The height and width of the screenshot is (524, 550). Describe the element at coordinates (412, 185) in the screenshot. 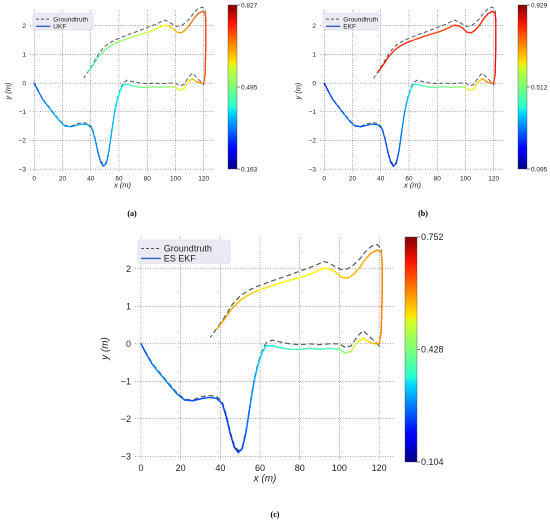

I see `x-axis-label: x (m)` at that location.